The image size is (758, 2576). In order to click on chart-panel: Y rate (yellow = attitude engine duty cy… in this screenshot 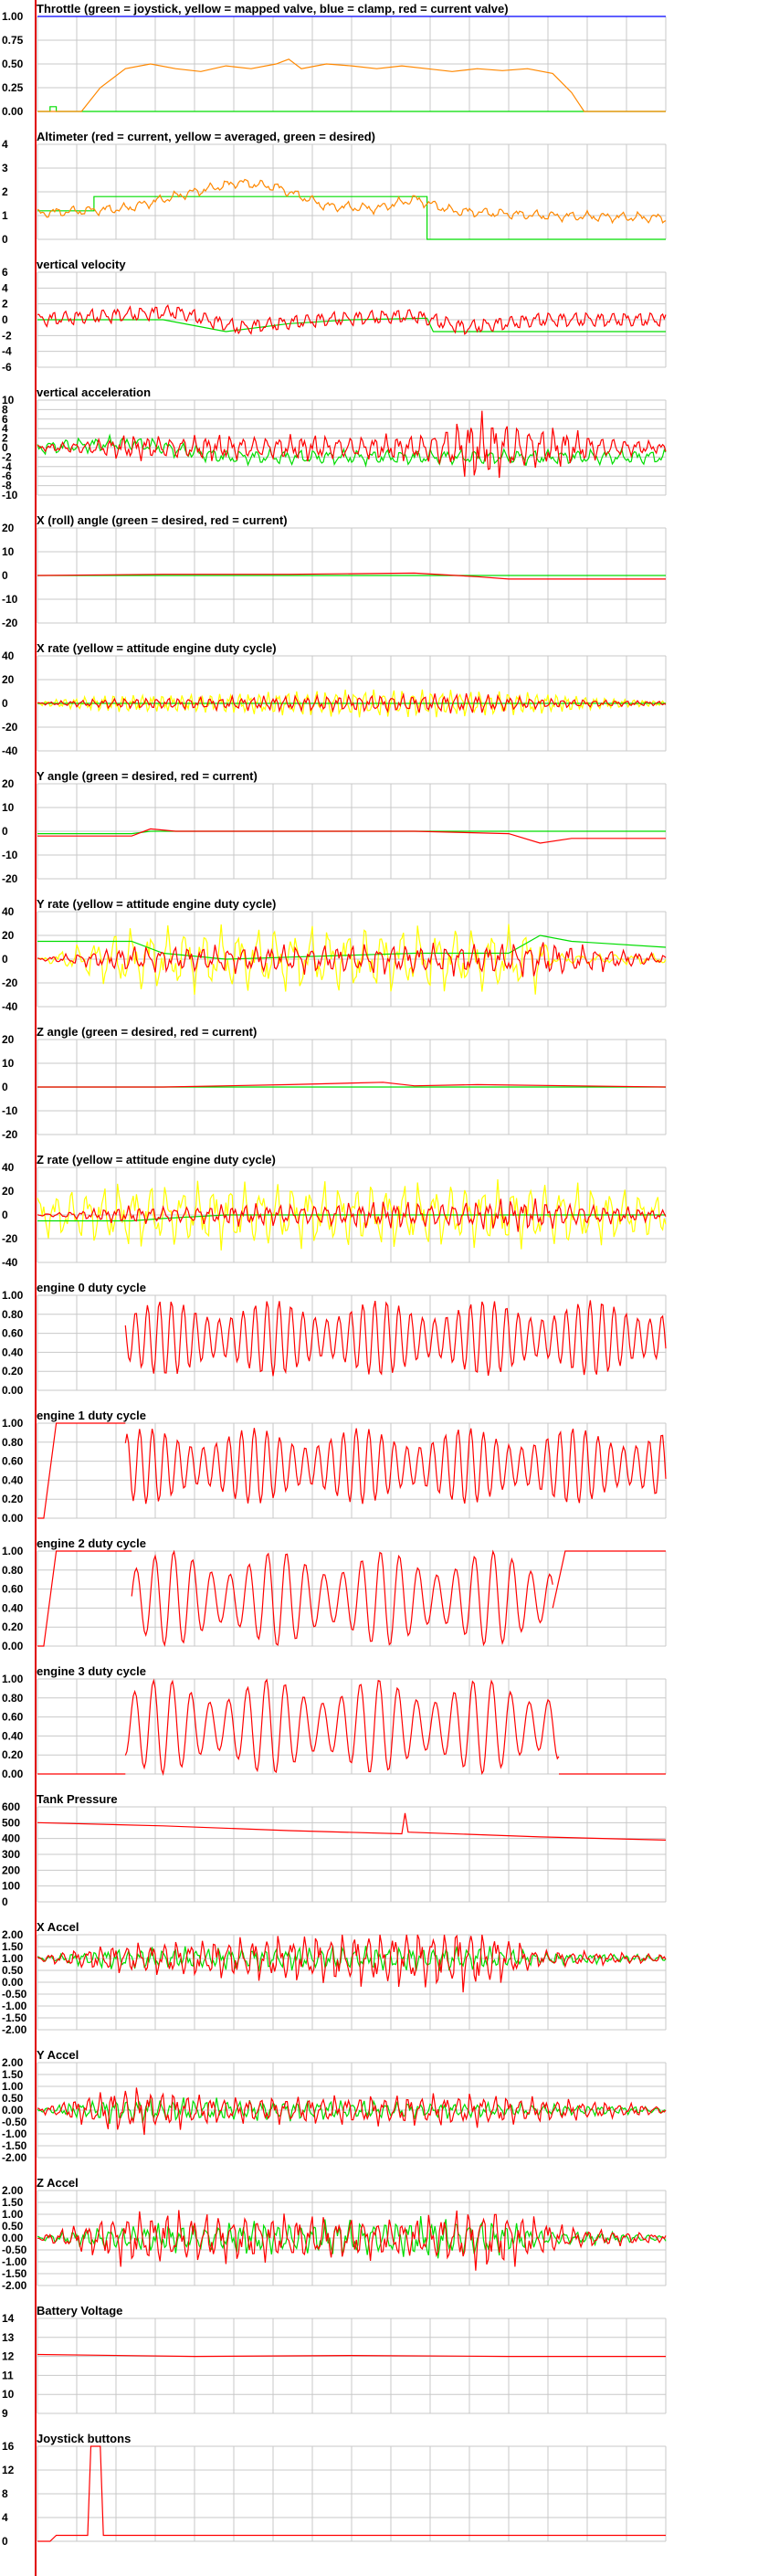, I will do `click(379, 961)`.